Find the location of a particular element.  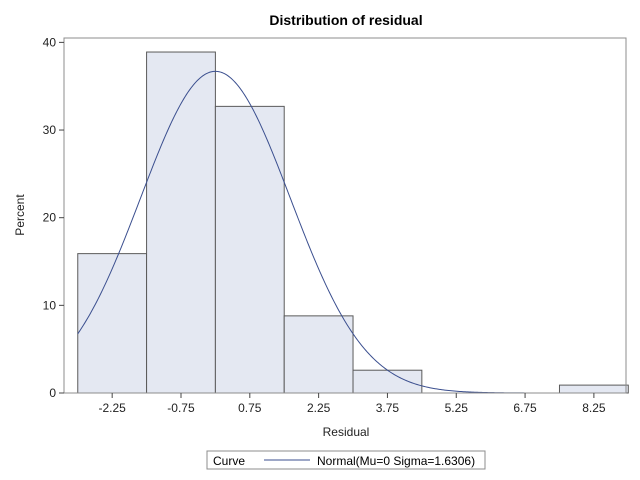

x-tick-label: 5.25 is located at coordinates (457, 408).